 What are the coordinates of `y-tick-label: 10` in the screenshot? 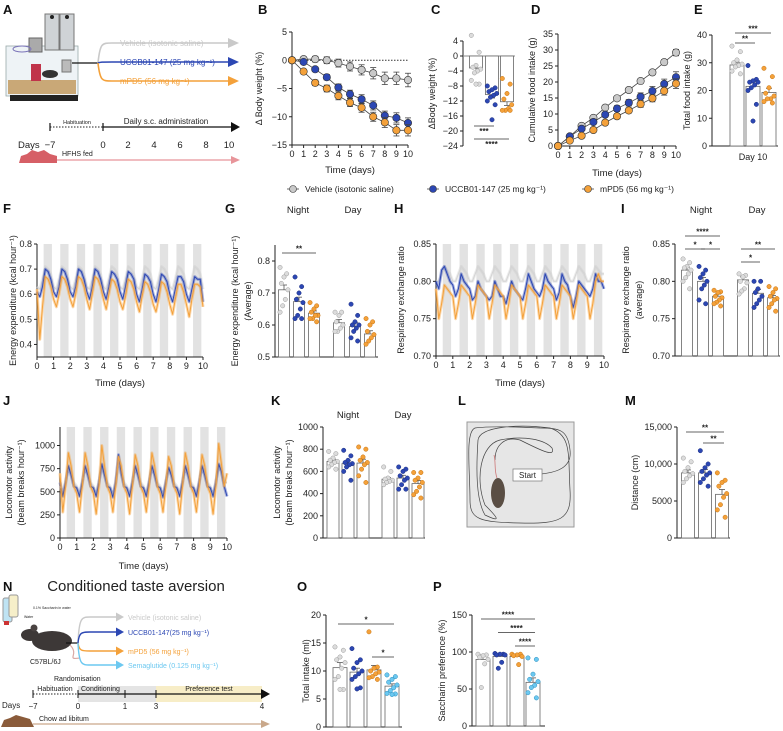 It's located at (702, 118).